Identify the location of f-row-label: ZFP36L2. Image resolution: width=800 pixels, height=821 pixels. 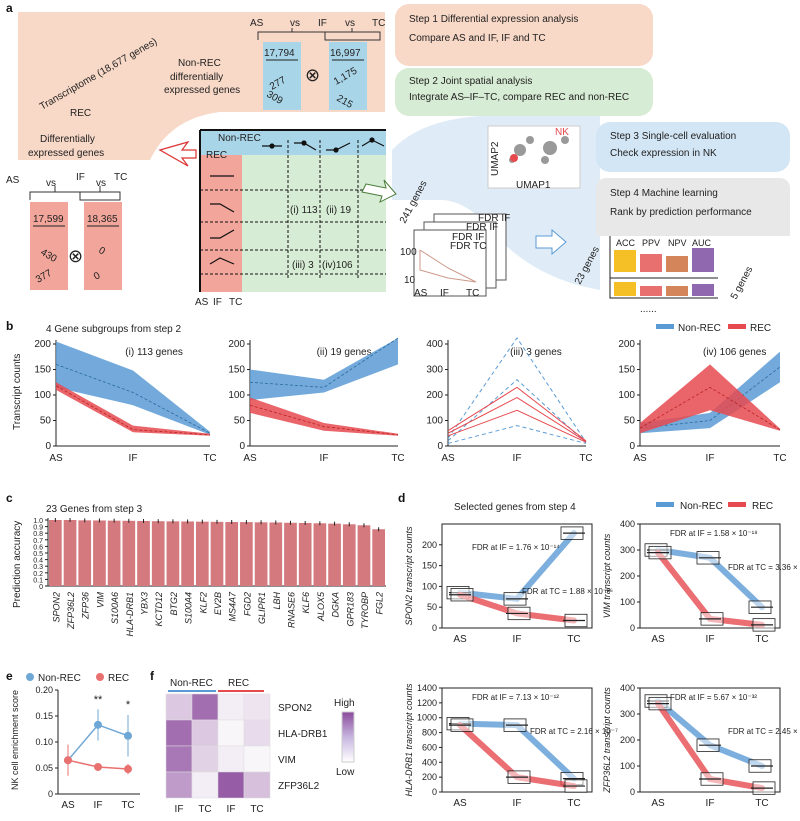
(299, 786).